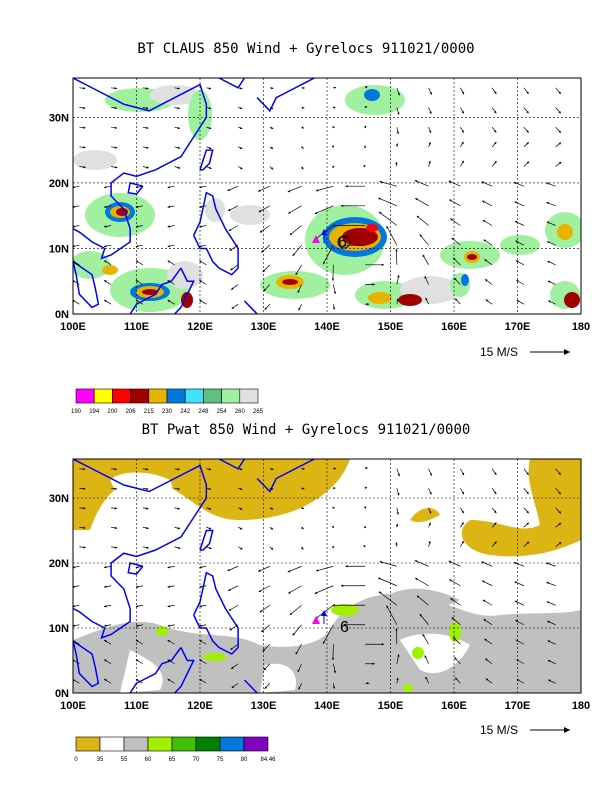 This screenshot has height=792, width=612. I want to click on legend-label: 84.46, so click(268, 760).